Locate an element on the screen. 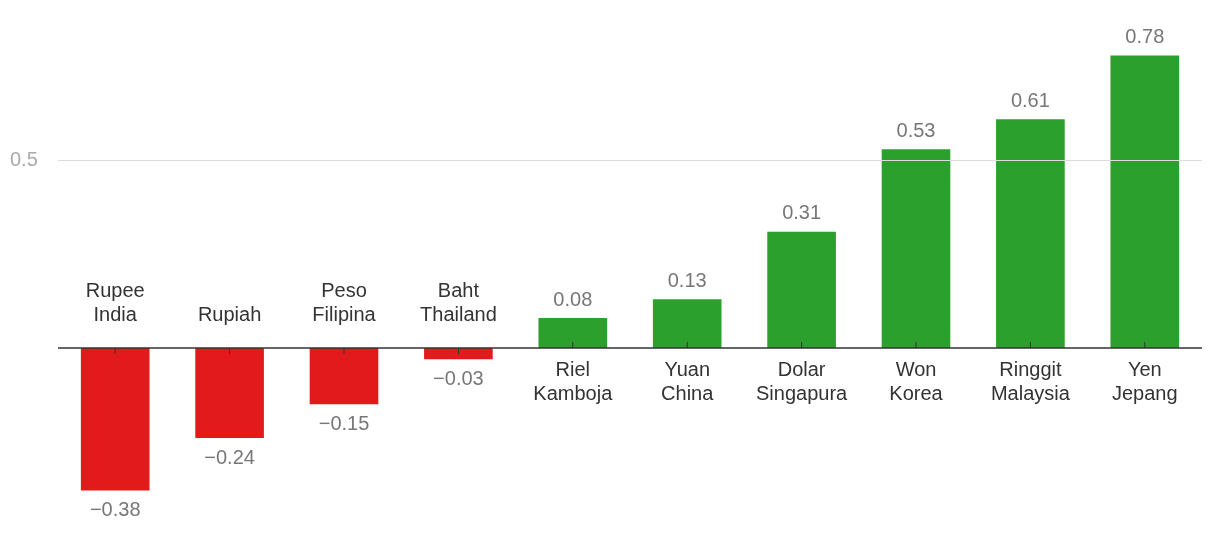  data-label: −0.15 is located at coordinates (344, 422).